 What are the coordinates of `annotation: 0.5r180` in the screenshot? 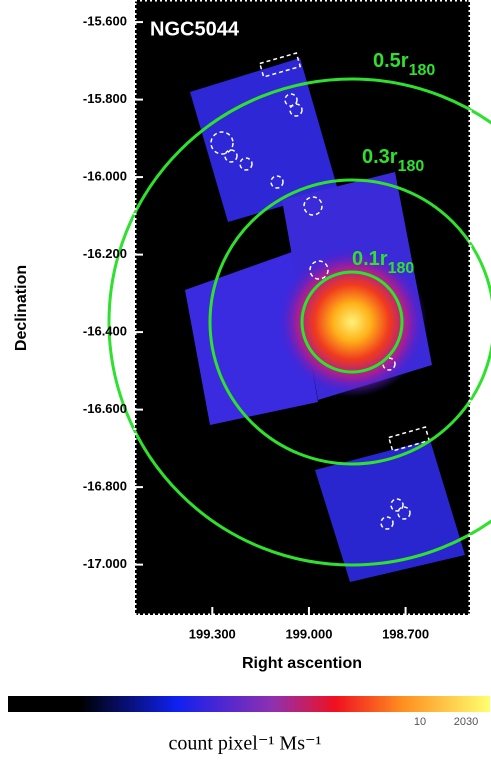 It's located at (404, 64).